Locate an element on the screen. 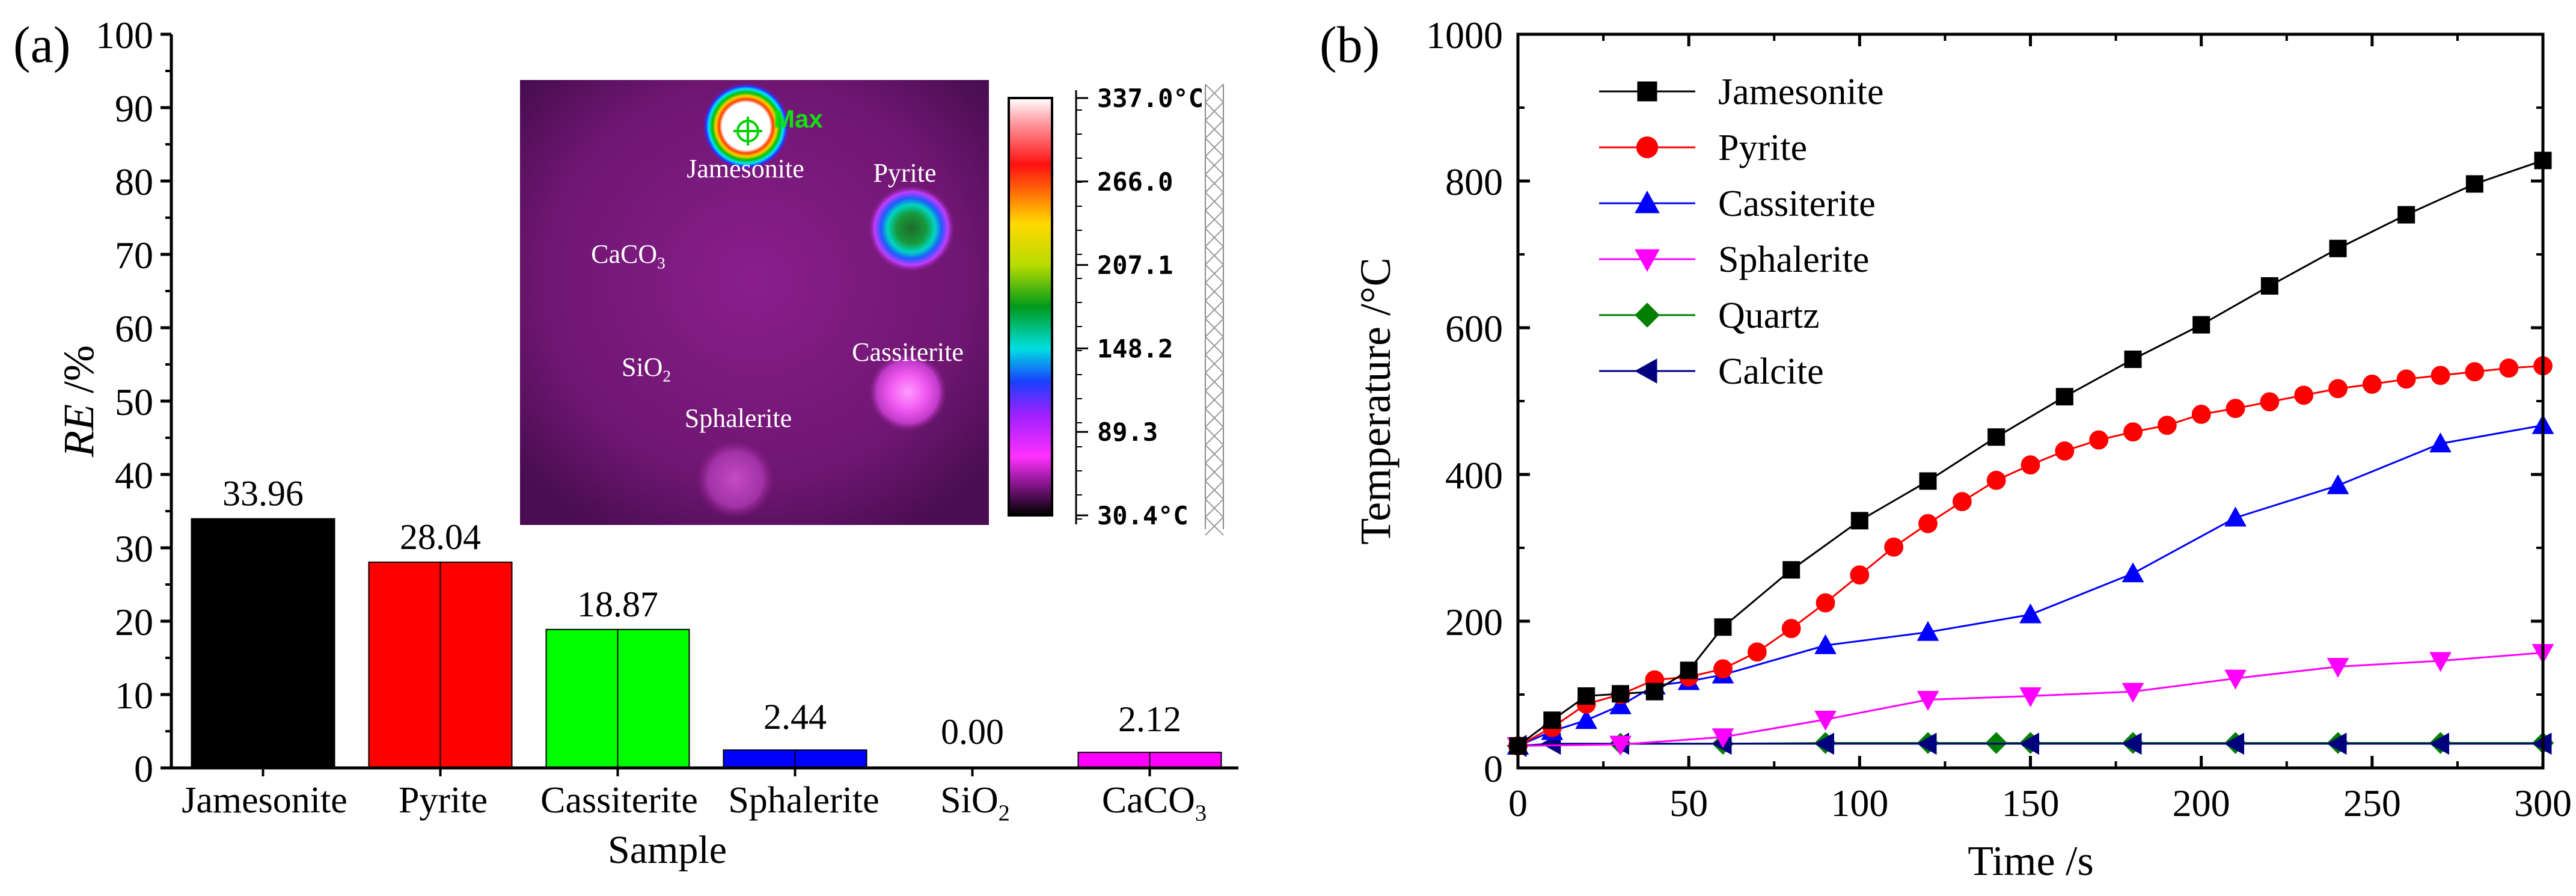 The width and height of the screenshot is (2576, 896). bar-data-label: 18.87 is located at coordinates (617, 604).